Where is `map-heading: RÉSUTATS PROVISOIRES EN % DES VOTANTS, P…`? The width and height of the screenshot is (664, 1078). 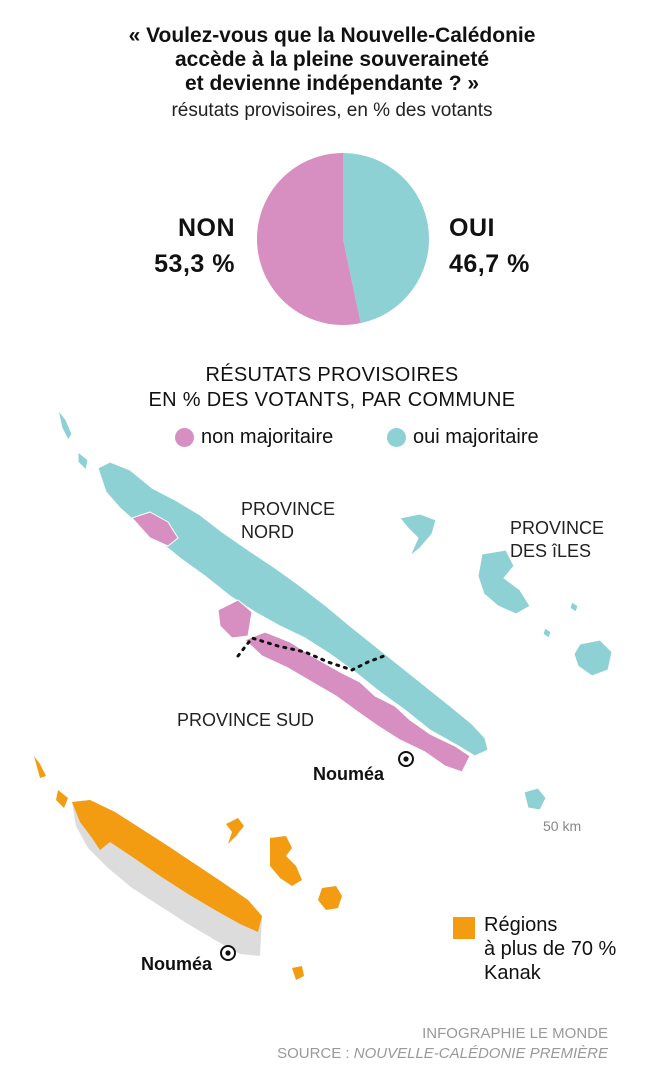 map-heading: RÉSUTATS PROVISOIRES EN % DES VOTANTS, P… is located at coordinates (332, 388).